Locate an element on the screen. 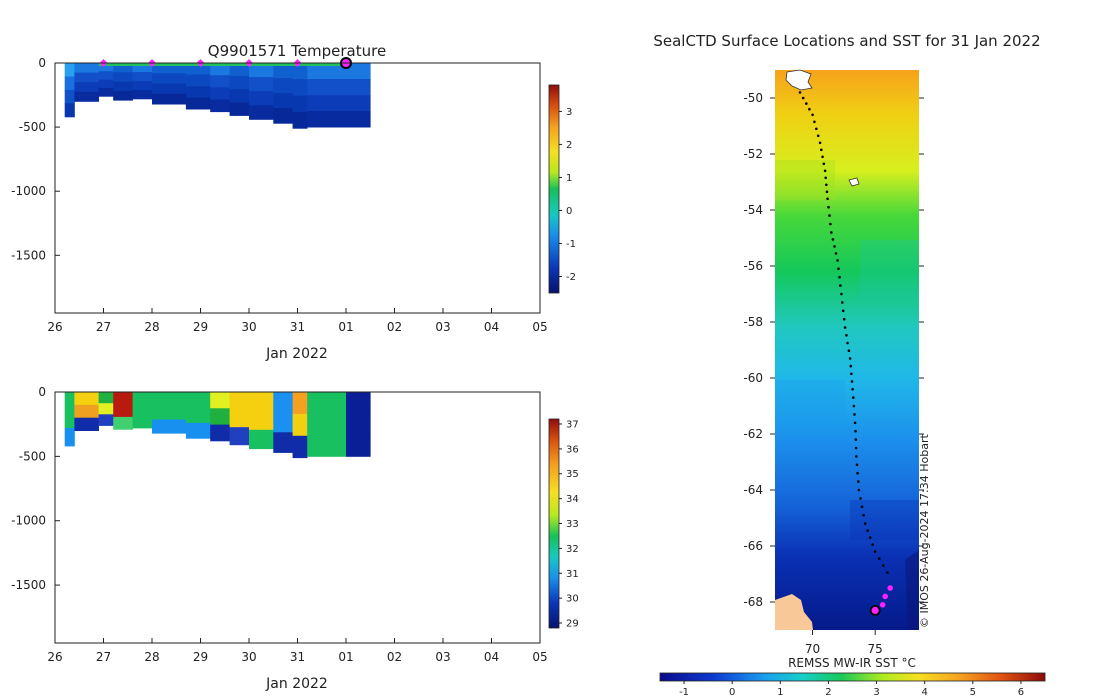 The width and height of the screenshot is (1100, 700). sst-patch is located at coordinates (810, 405).